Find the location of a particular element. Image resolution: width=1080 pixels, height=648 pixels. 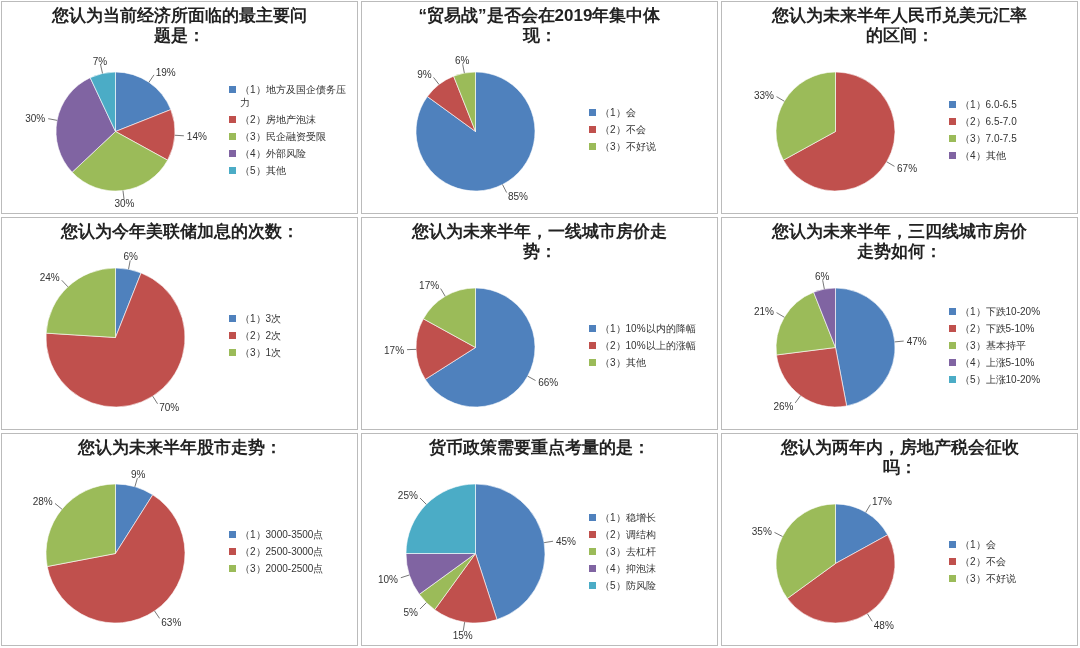

data-label: 14% is located at coordinates (196, 137).